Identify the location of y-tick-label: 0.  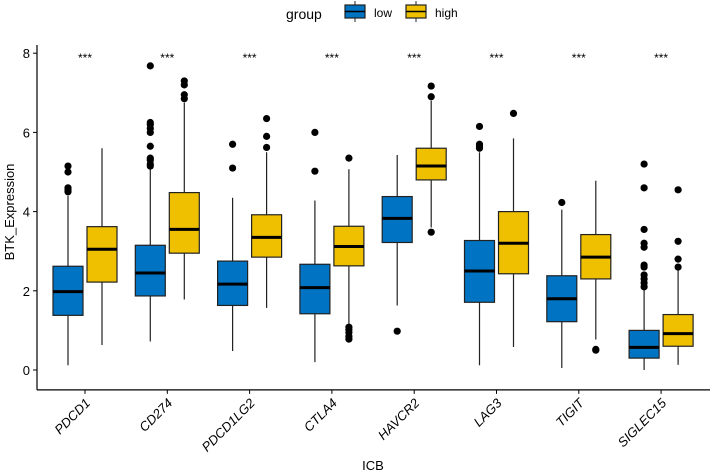
(26, 370).